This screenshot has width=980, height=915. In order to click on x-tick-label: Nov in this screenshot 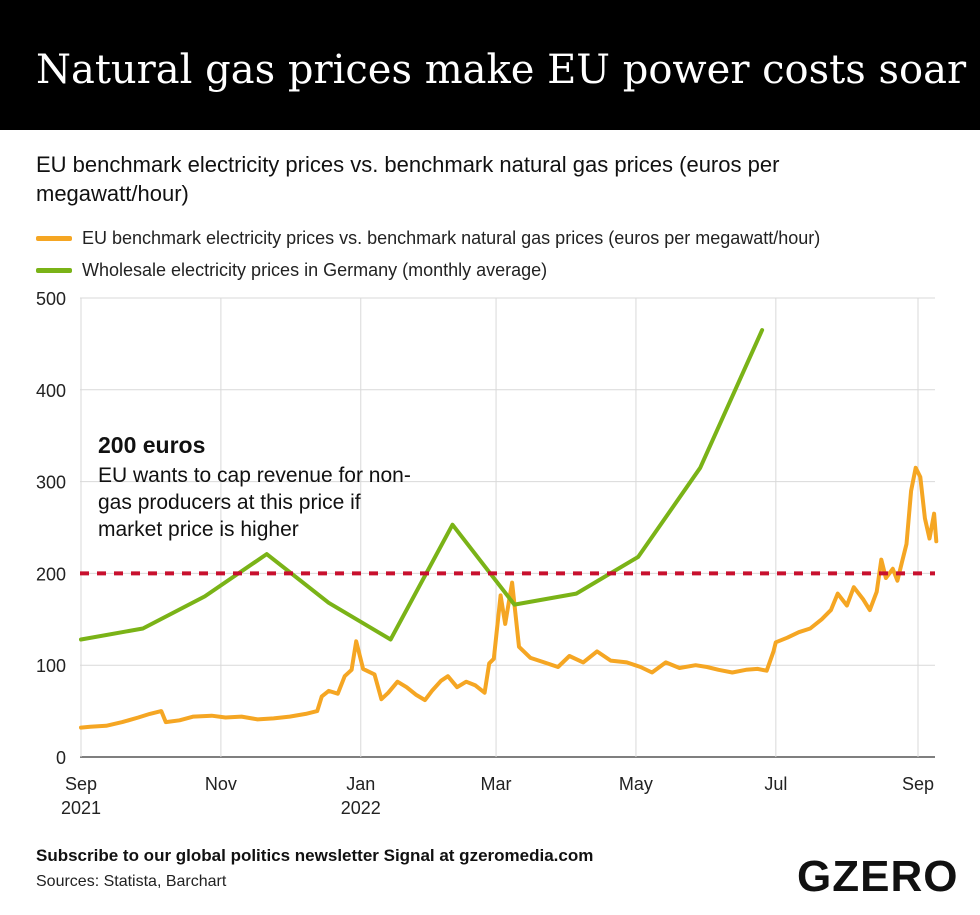, I will do `click(221, 784)`.